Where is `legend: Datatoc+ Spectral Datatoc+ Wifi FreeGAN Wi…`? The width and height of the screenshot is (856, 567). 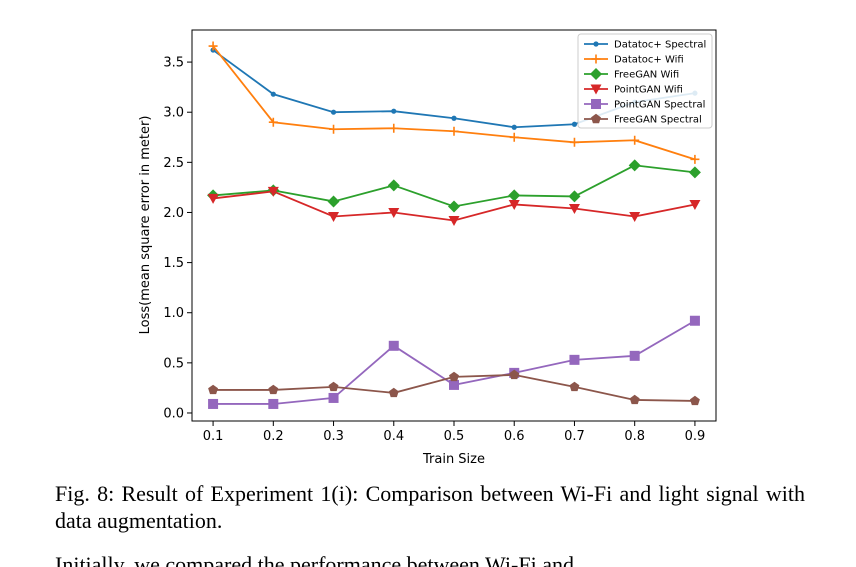
legend: Datatoc+ Spectral Datatoc+ Wifi FreeGAN Wi… is located at coordinates (645, 81).